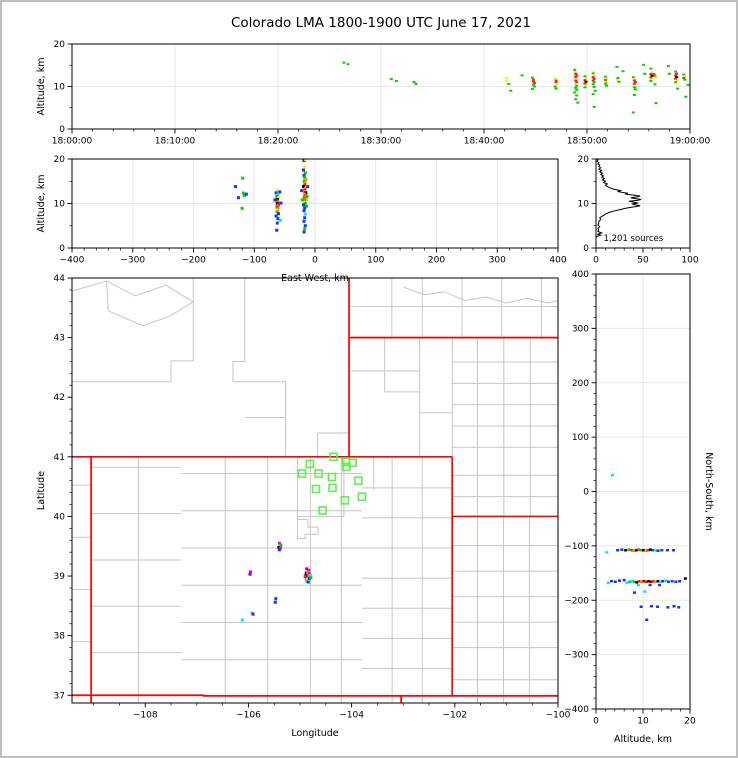 The width and height of the screenshot is (738, 758). I want to click on altitude-histogram-panel: 1,201 sources 0 50 100 0 10 20, so click(638, 210).